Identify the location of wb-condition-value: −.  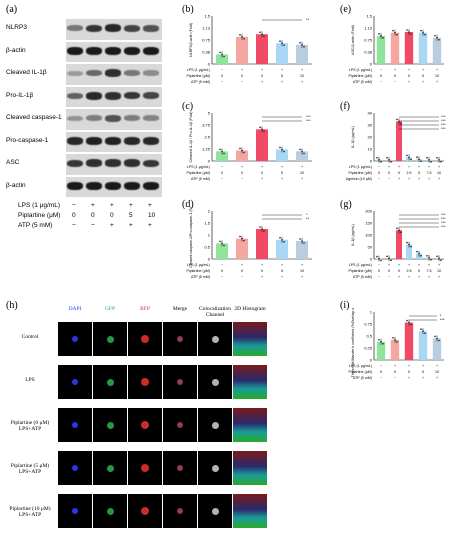
(74, 225).